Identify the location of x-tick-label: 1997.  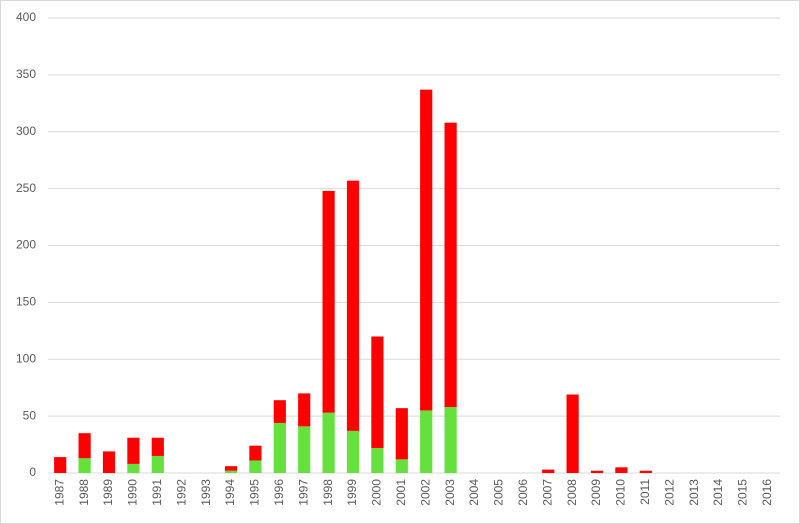
(303, 492).